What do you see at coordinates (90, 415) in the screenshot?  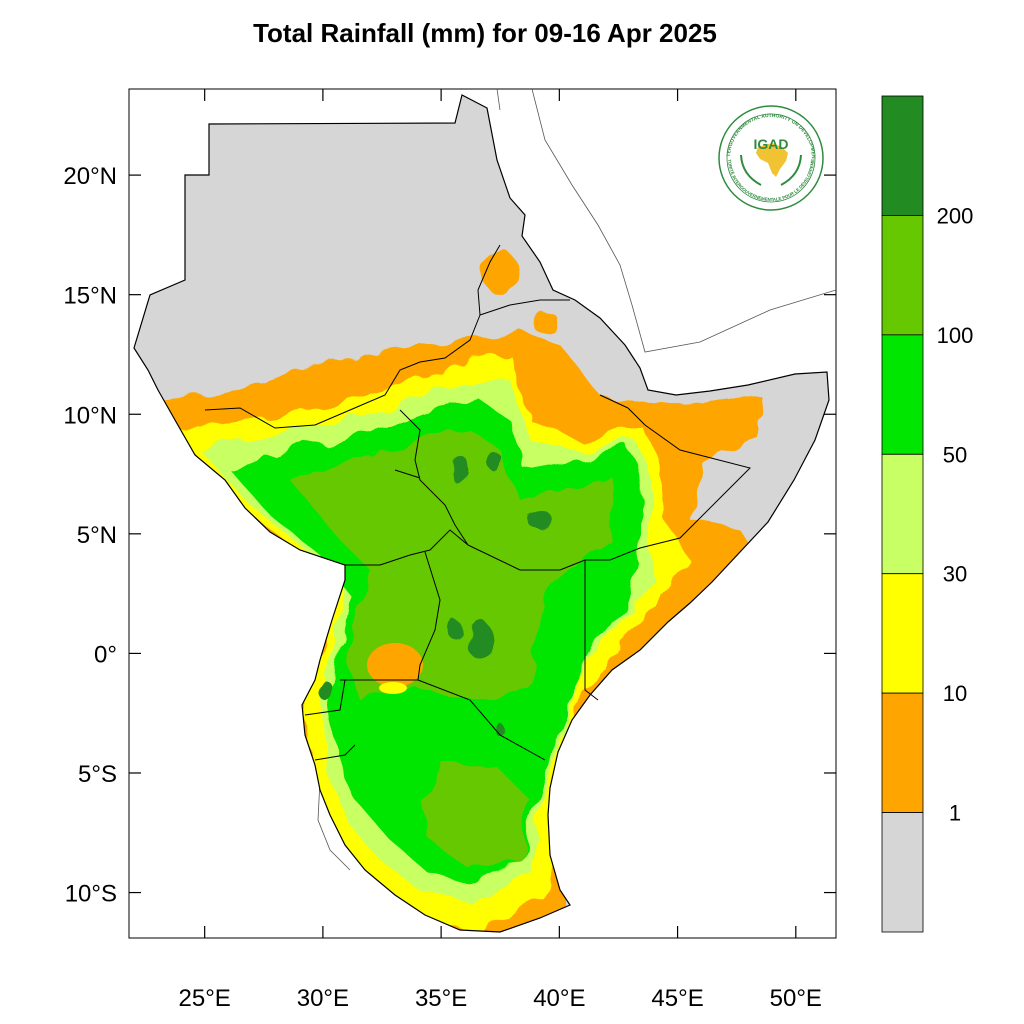 I see `lat-tick-label: 10°N` at bounding box center [90, 415].